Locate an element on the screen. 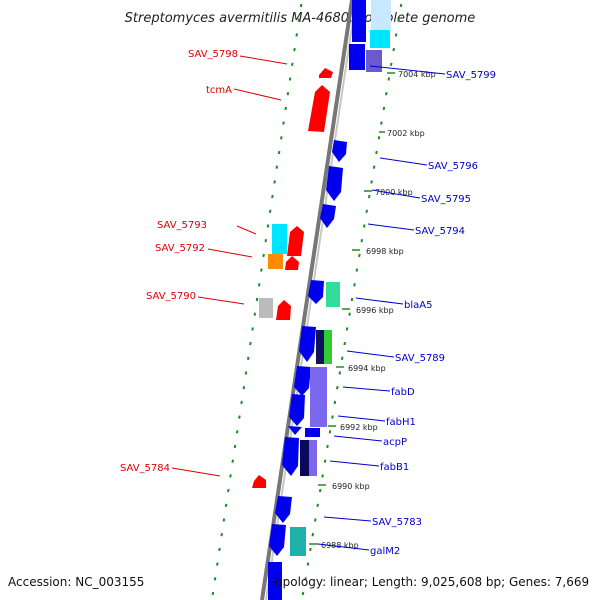 The width and height of the screenshot is (600, 600). gene-label: SAV_5794 is located at coordinates (440, 231).